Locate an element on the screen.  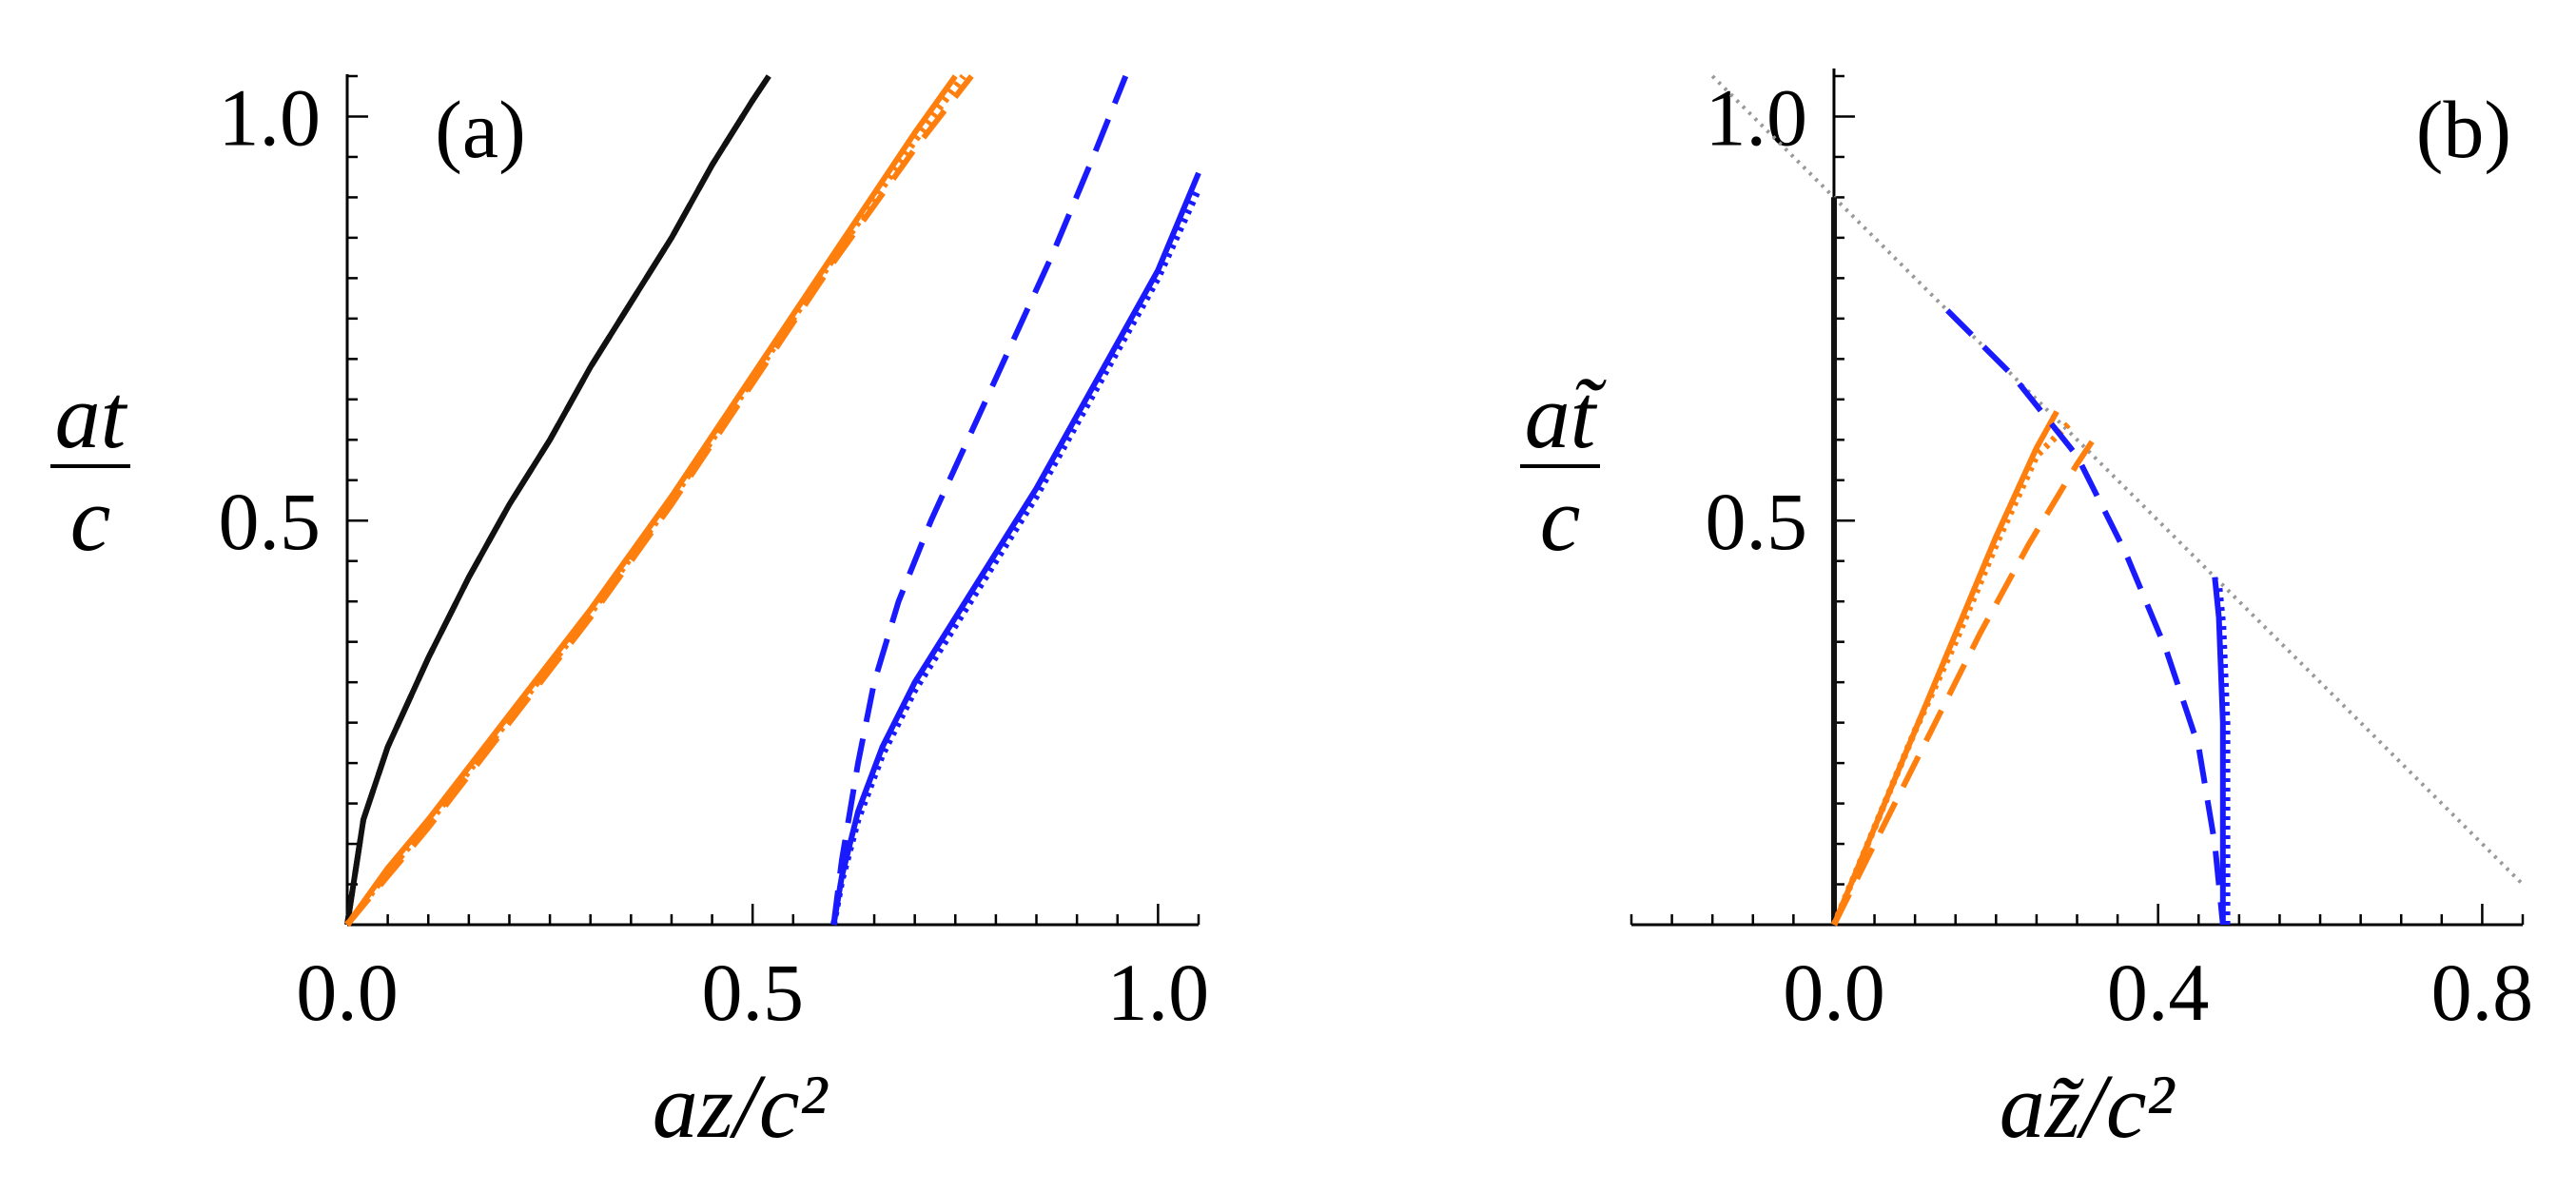
y-axis-label-numerator: at̃ is located at coordinates (1566, 416).